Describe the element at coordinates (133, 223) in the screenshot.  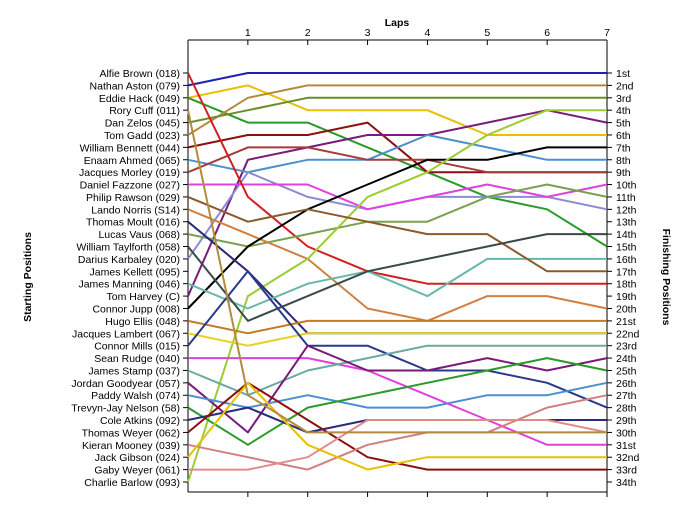
I see `starting-label: Thomas Moult (016)` at that location.